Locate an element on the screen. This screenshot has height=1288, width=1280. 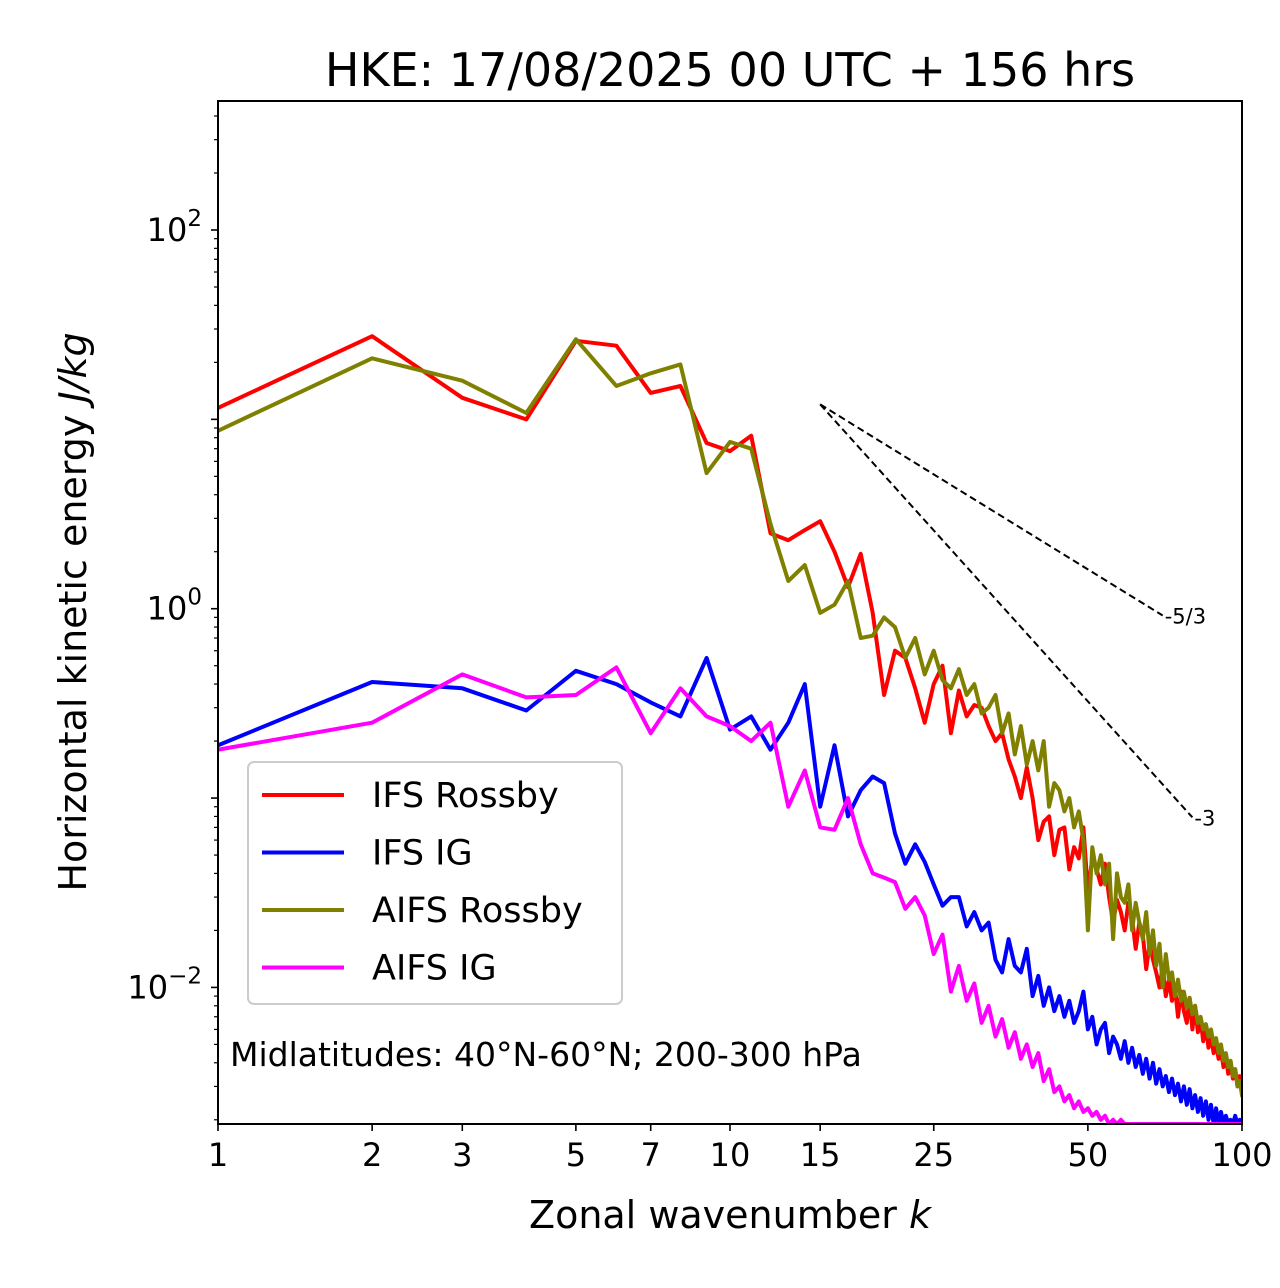
x-tick-label: 3 is located at coordinates (462, 1155).